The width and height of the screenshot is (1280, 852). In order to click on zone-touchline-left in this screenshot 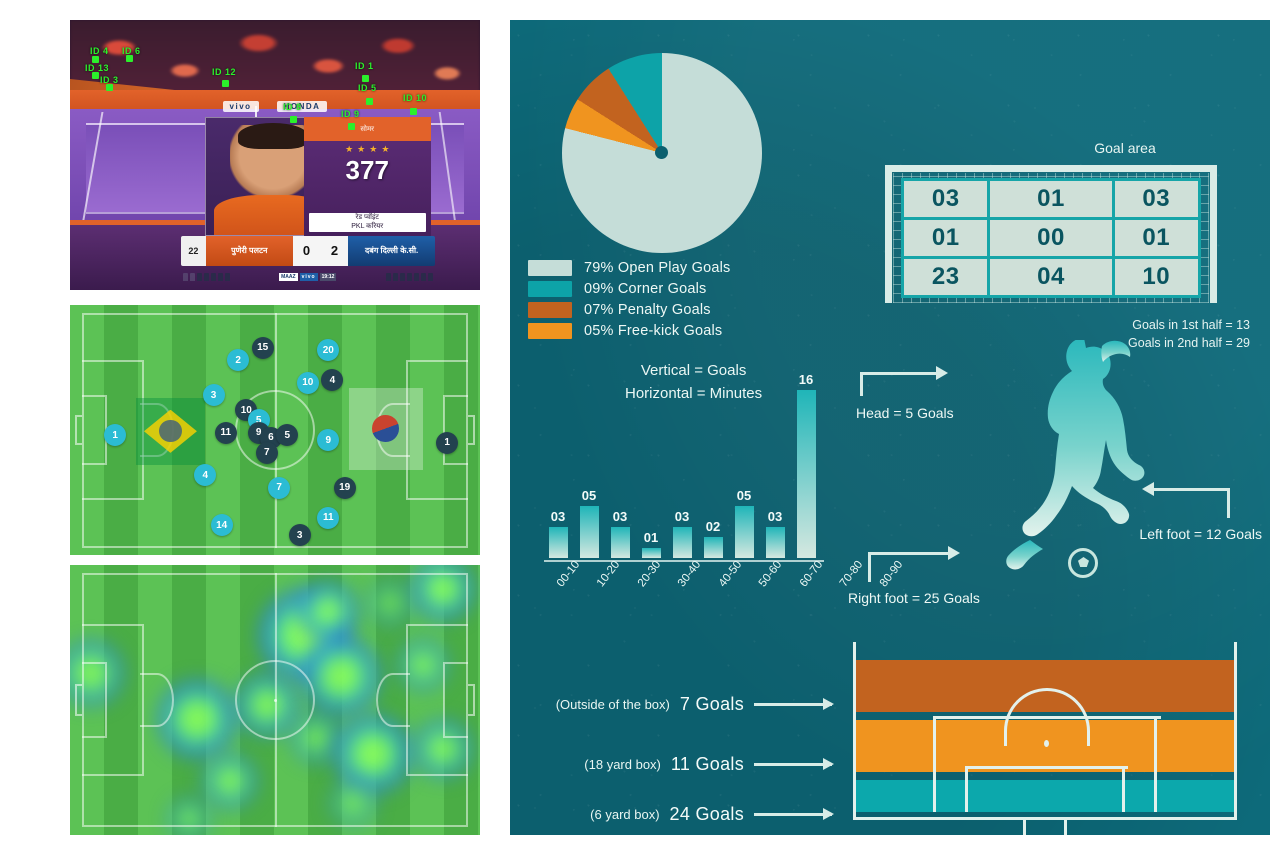, I will do `click(854, 731)`.